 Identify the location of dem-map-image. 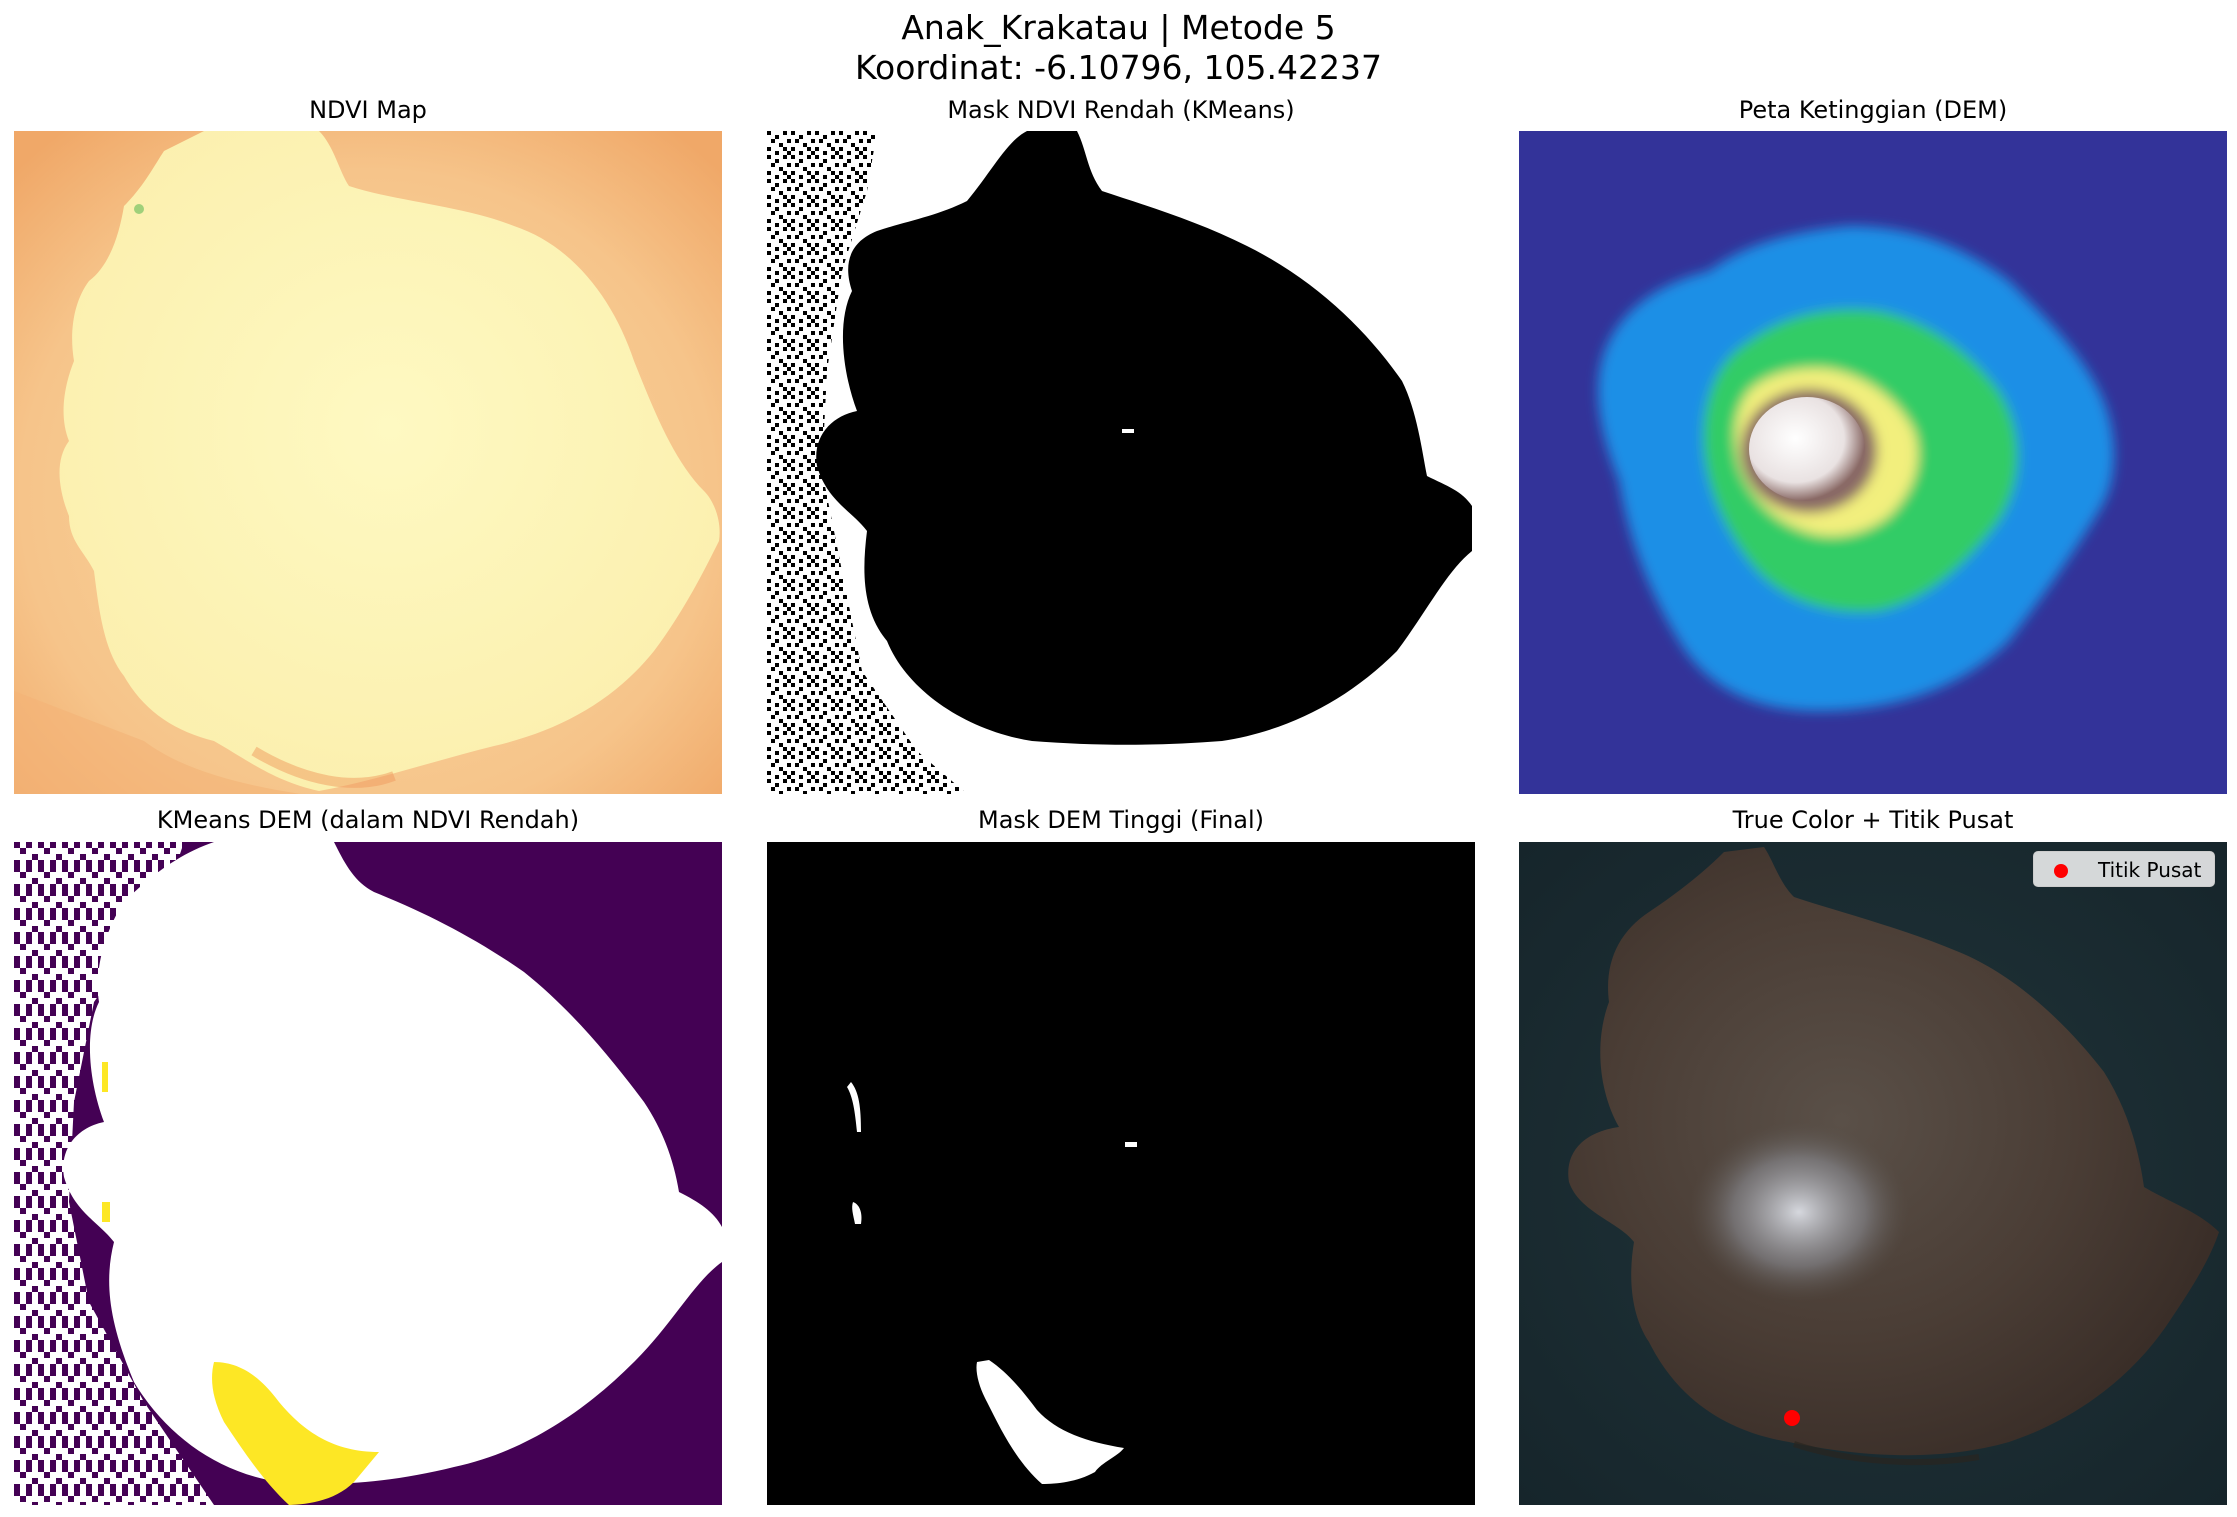
(1873, 462).